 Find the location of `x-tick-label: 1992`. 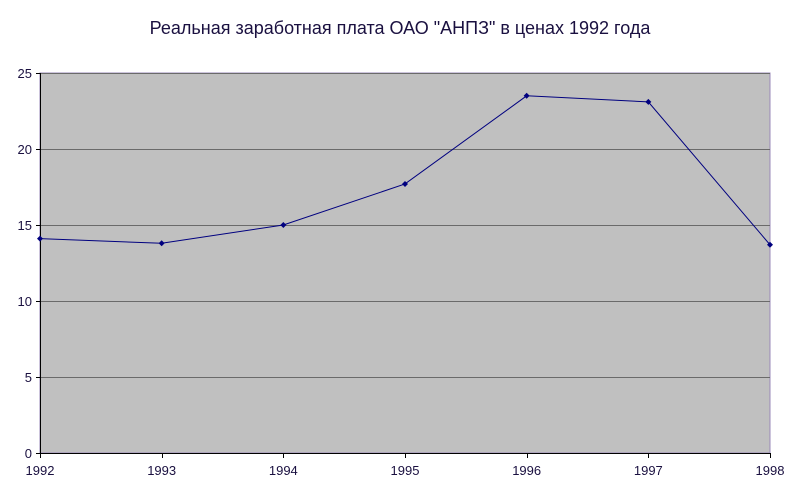

x-tick-label: 1992 is located at coordinates (40, 470).